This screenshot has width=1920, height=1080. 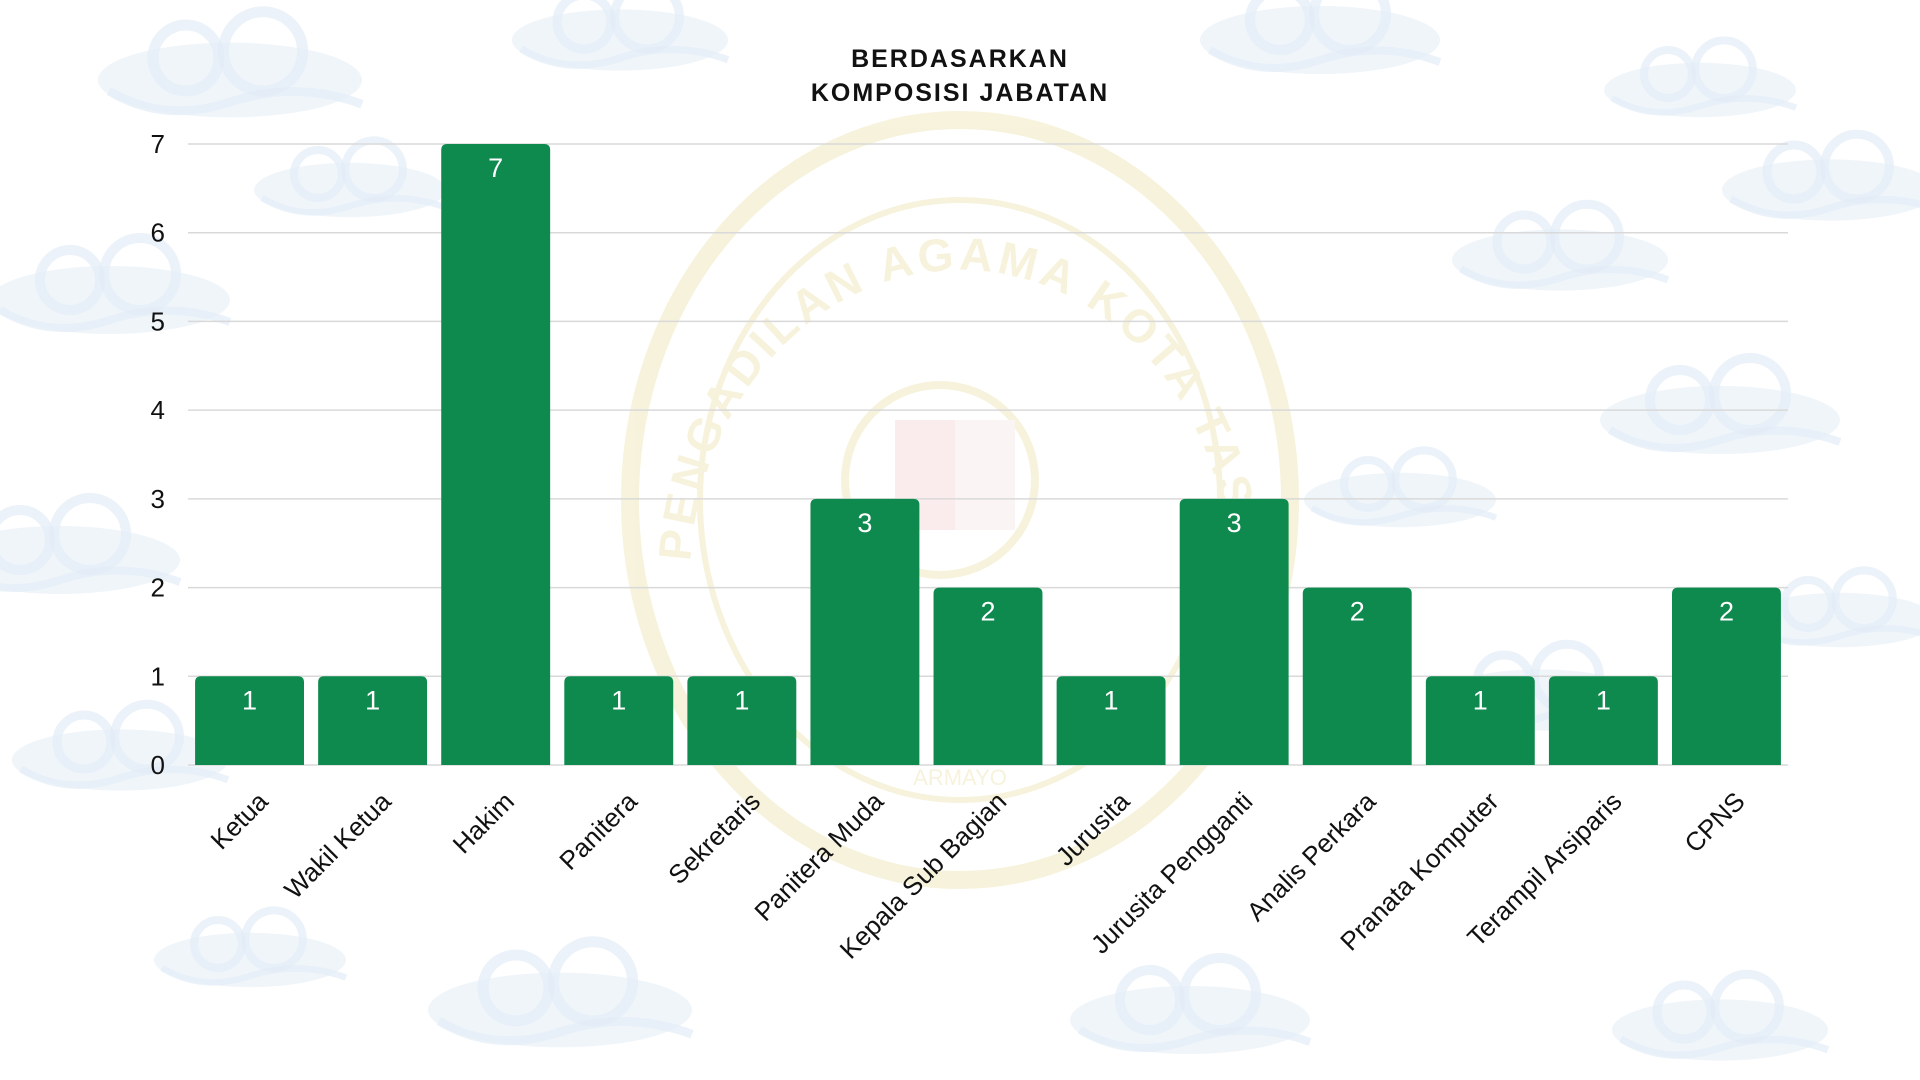 I want to click on seal-bottom-text: ARMAYO, so click(x=960, y=777).